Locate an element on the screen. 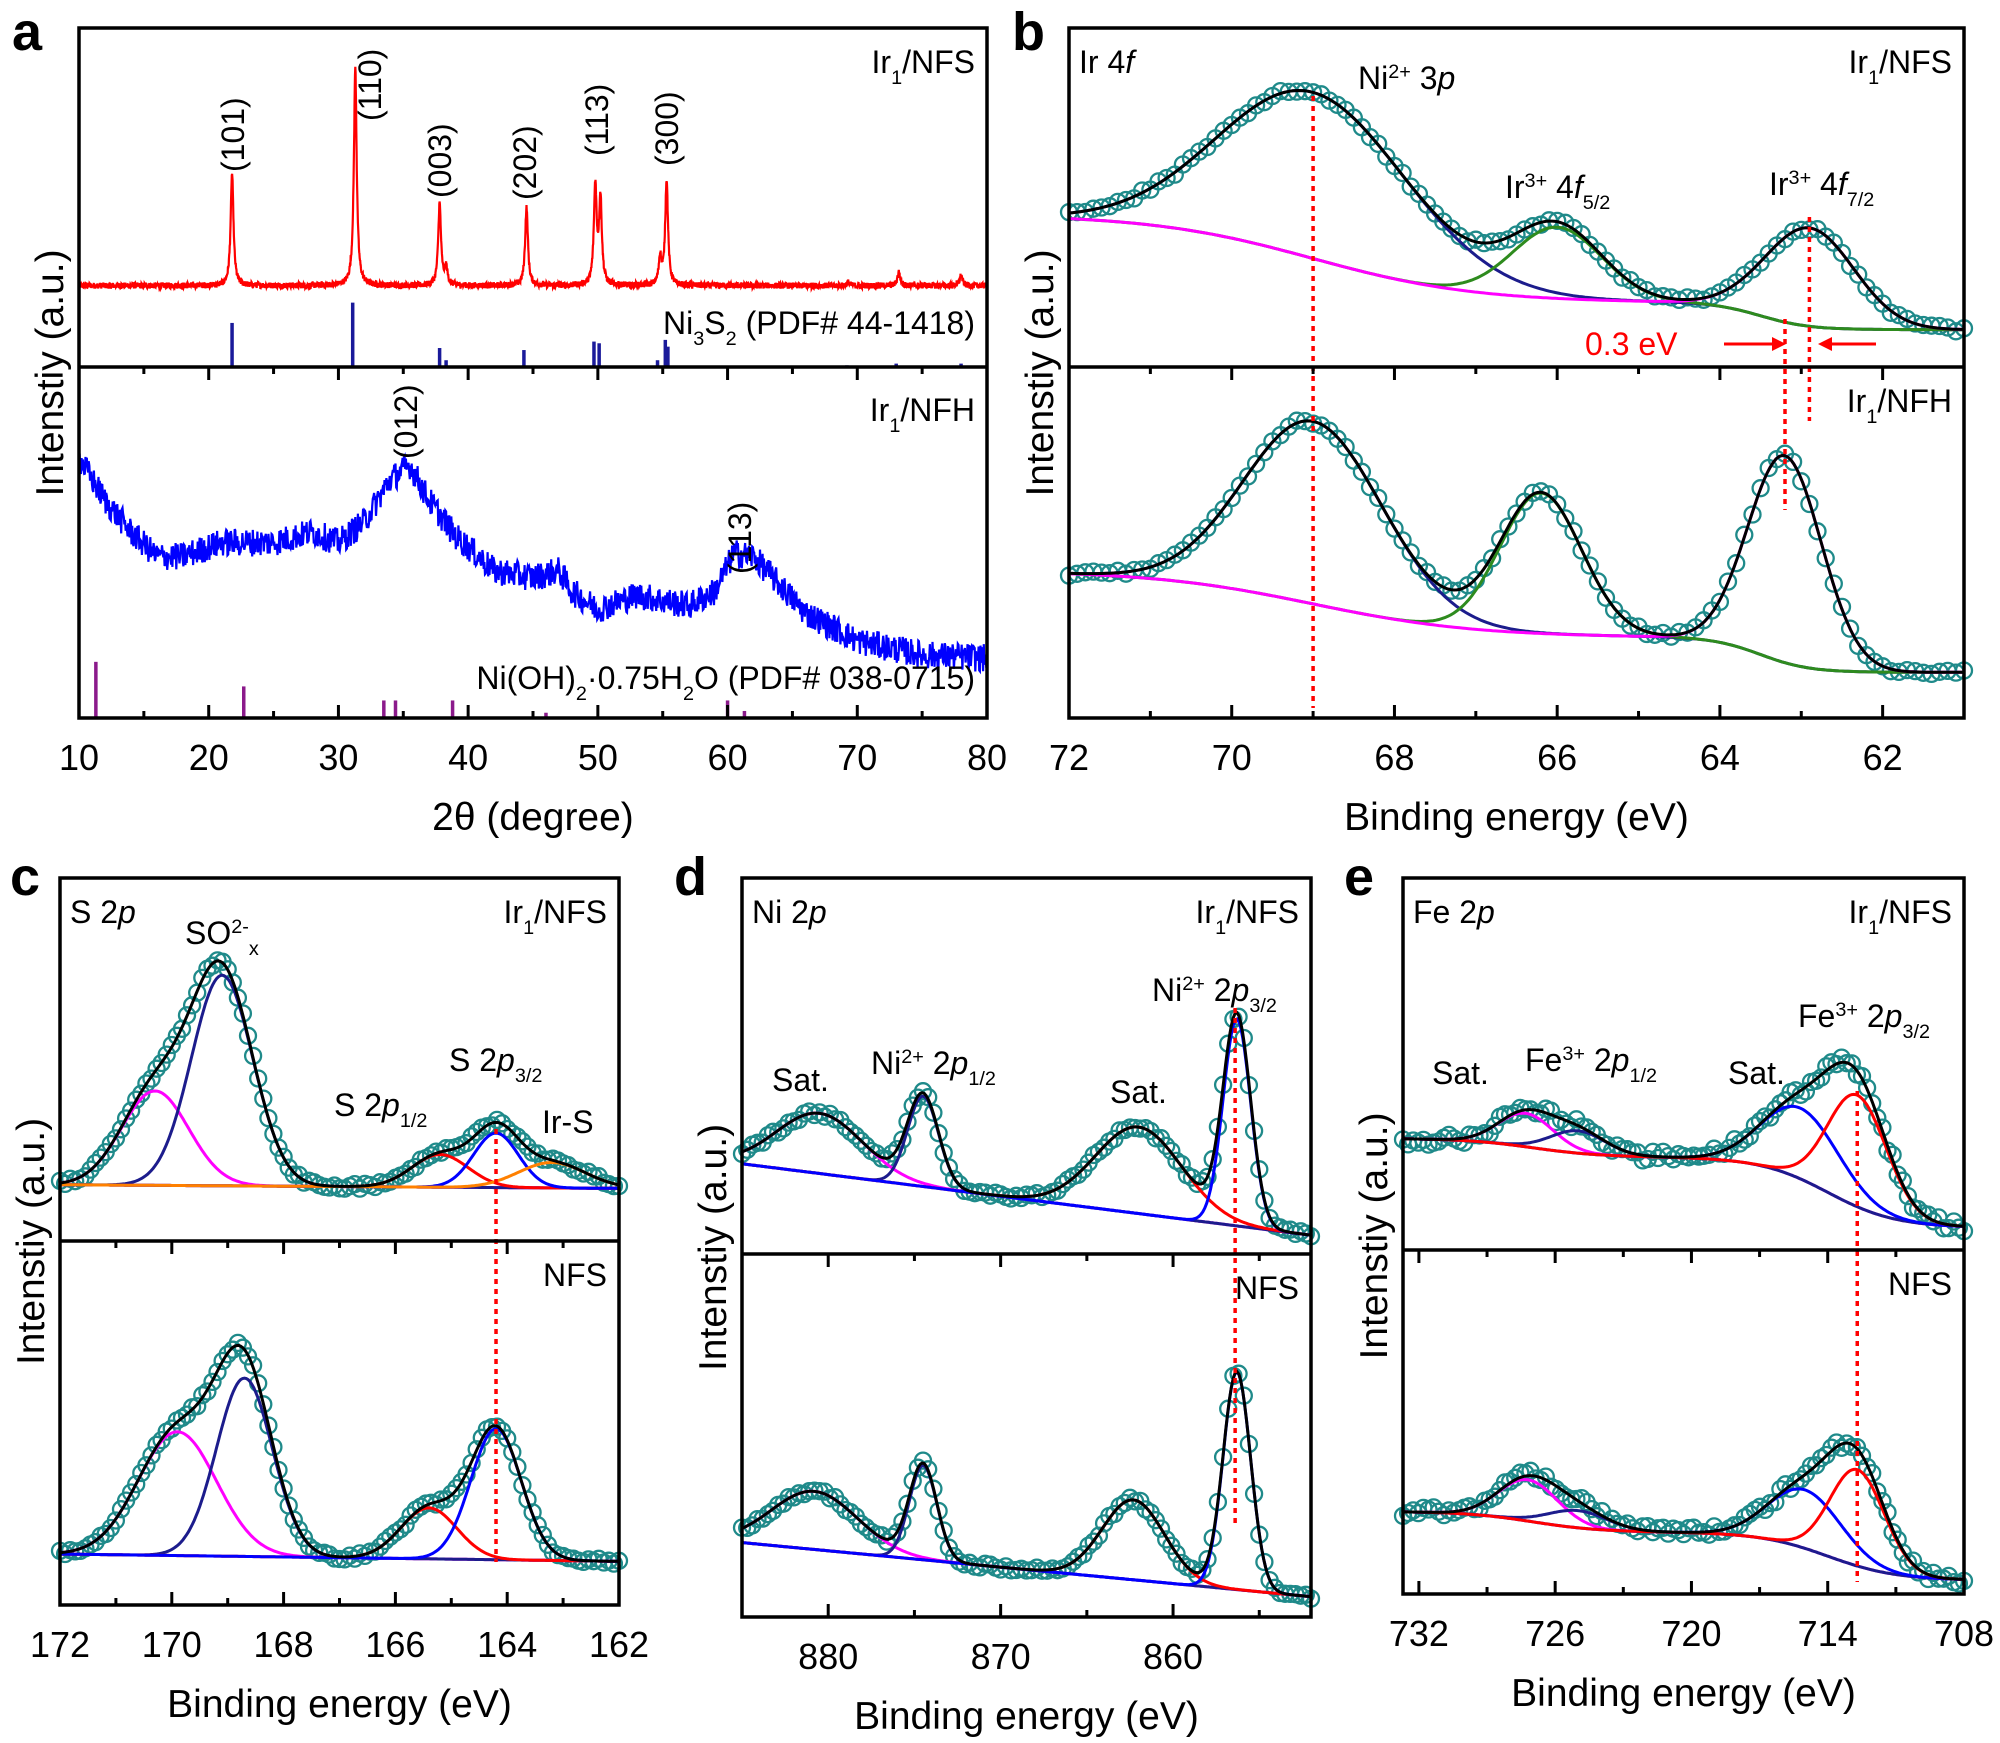 This screenshot has width=2000, height=1743. y-axis-label: Intenstiy (a.u.) is located at coordinates (713, 1247).